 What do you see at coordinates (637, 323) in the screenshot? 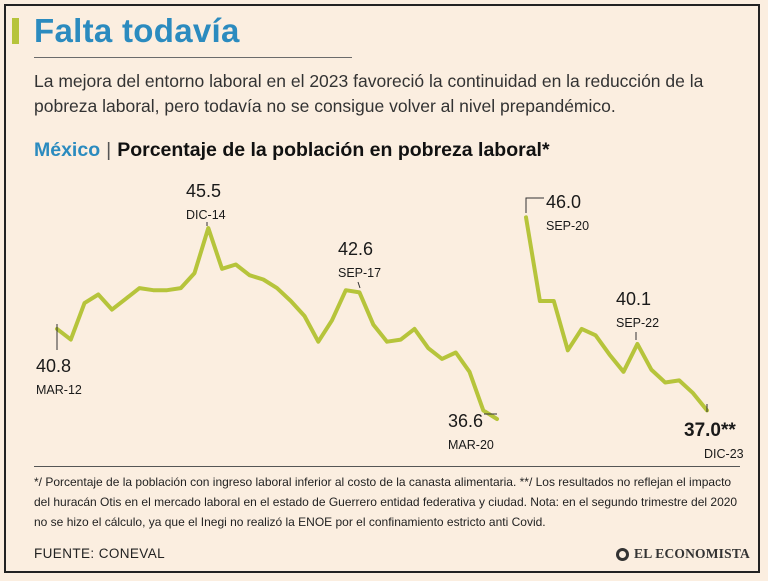
I see `annotation-period: SEP-22` at bounding box center [637, 323].